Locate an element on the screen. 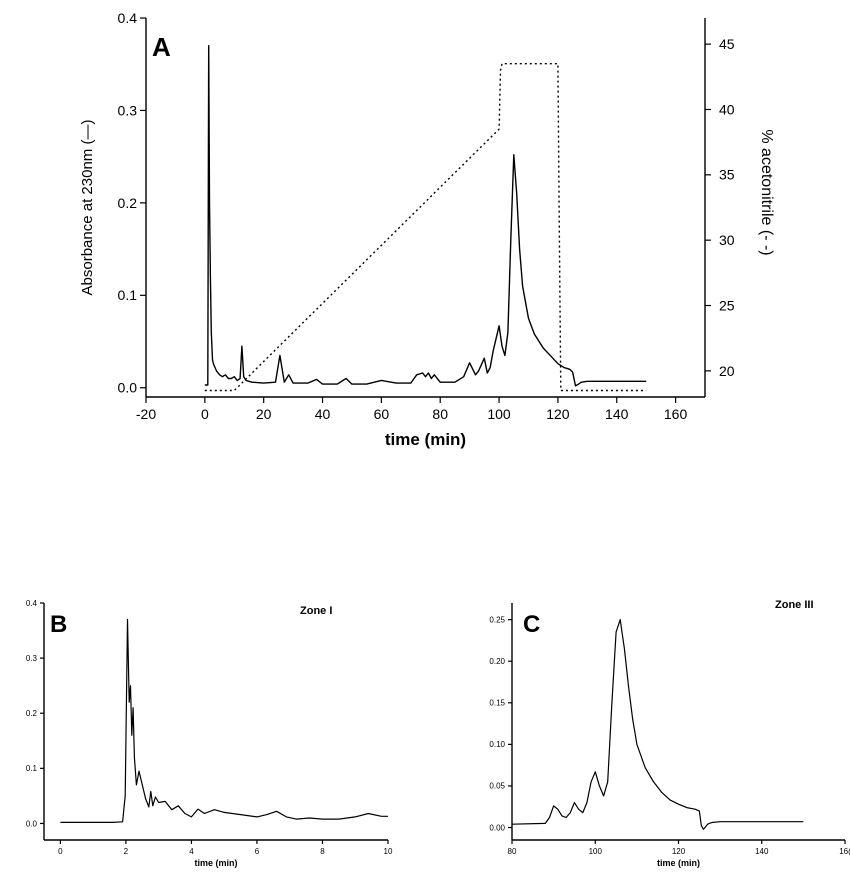 The width and height of the screenshot is (850, 880). x-tick-label: 40 is located at coordinates (323, 414).